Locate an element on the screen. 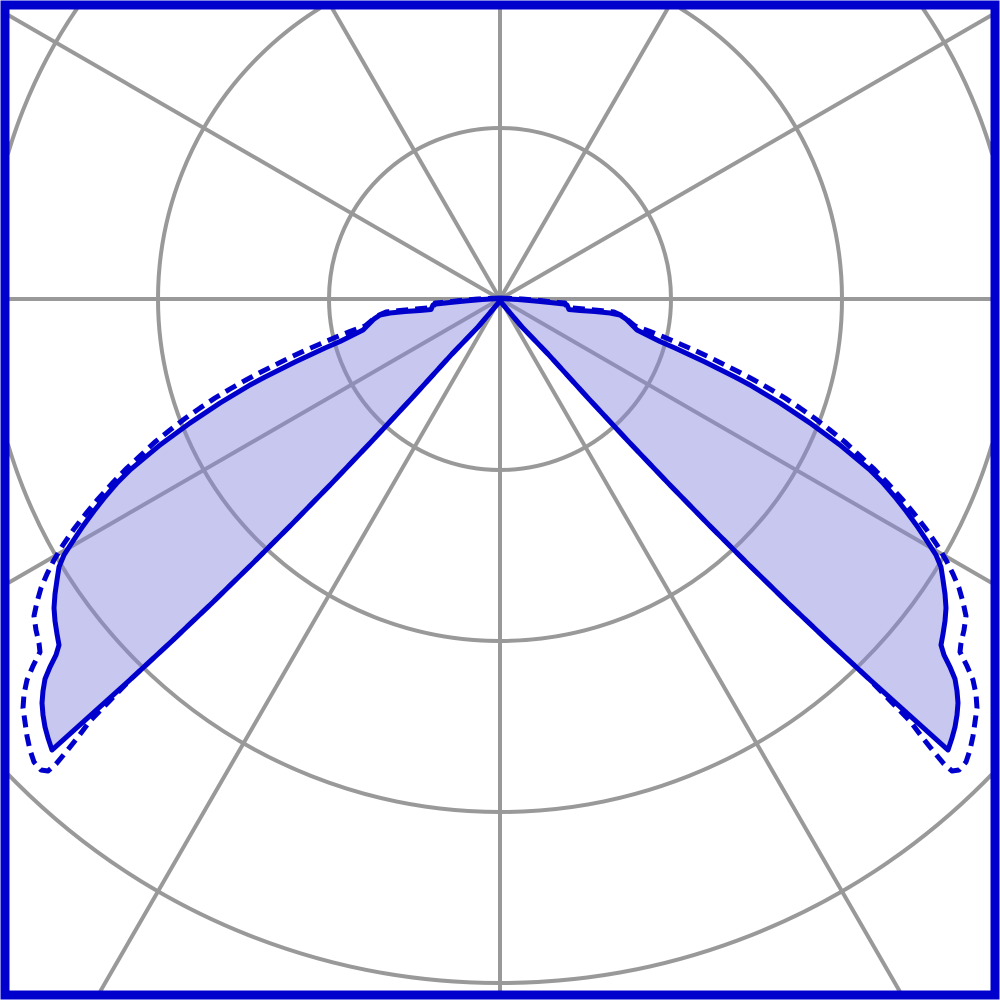  grid-spoke-300deg is located at coordinates (584, 155).